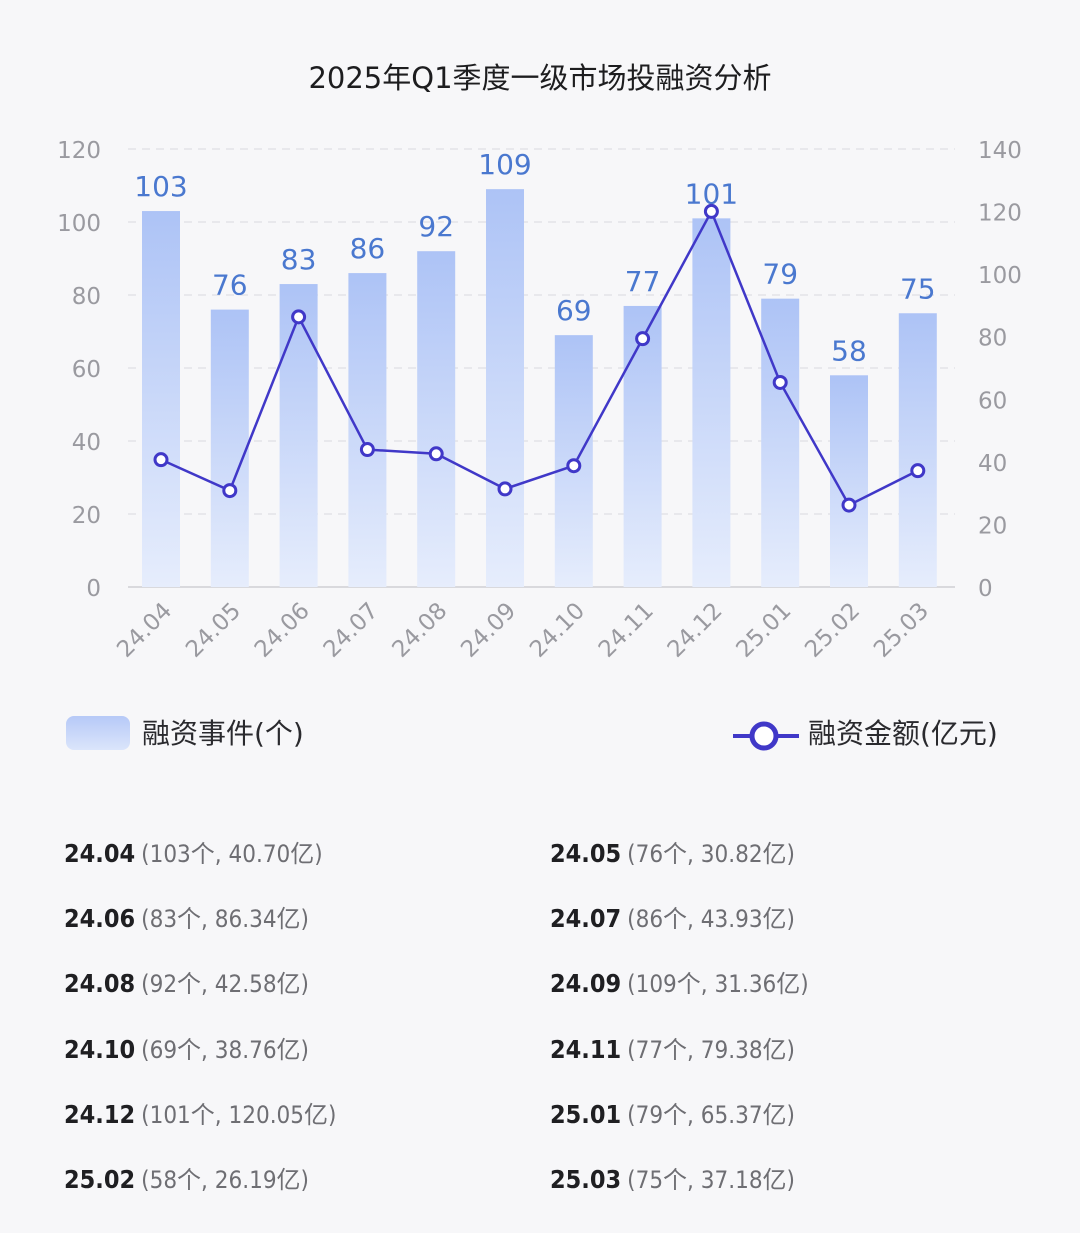 The height and width of the screenshot is (1233, 1080). What do you see at coordinates (711, 1050) in the screenshot?
I see `detail-values: (77个, 79.38亿)` at bounding box center [711, 1050].